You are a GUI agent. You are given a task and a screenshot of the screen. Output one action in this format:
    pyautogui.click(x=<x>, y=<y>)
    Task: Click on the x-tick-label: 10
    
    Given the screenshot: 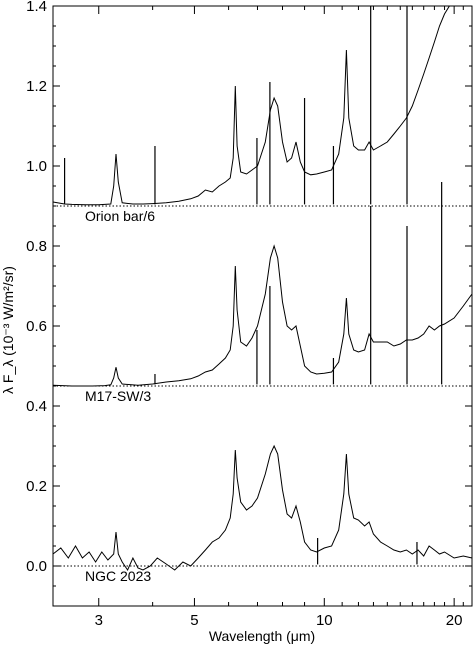 What is the action you would take?
    pyautogui.click(x=324, y=620)
    